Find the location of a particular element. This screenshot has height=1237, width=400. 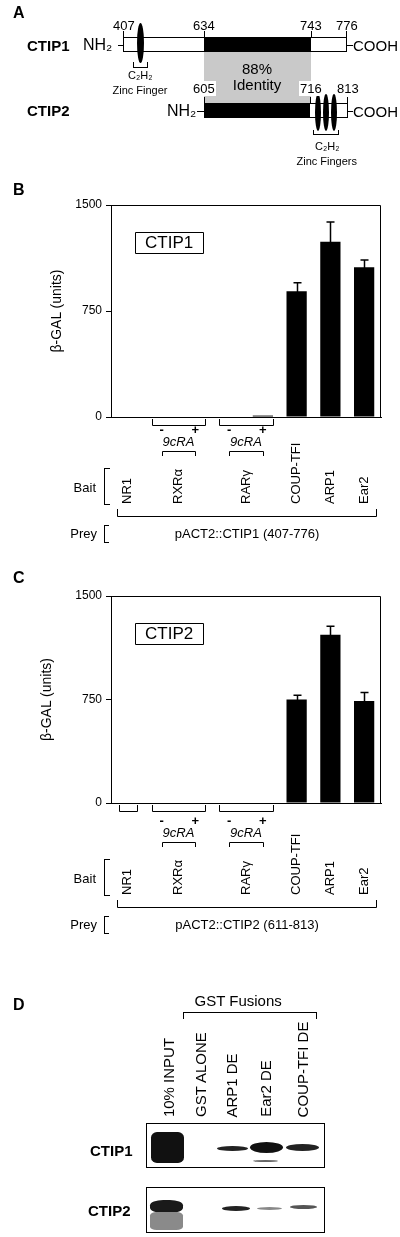

text: pACT2::CTIP2 (611-813) is located at coordinates (247, 924).